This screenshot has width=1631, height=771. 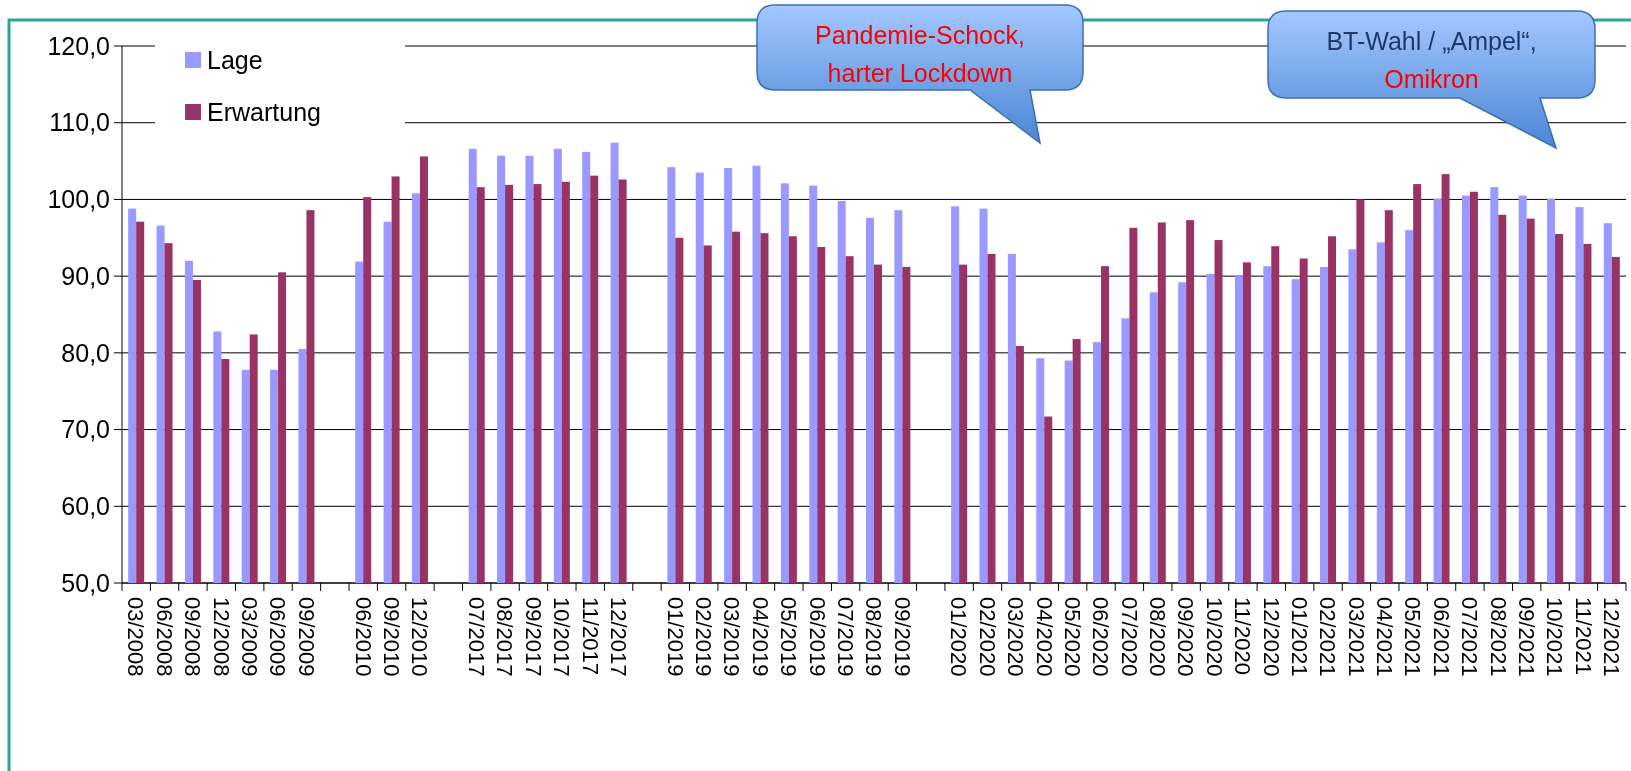 What do you see at coordinates (1356, 637) in the screenshot?
I see `x-tick-label: 03/2021` at bounding box center [1356, 637].